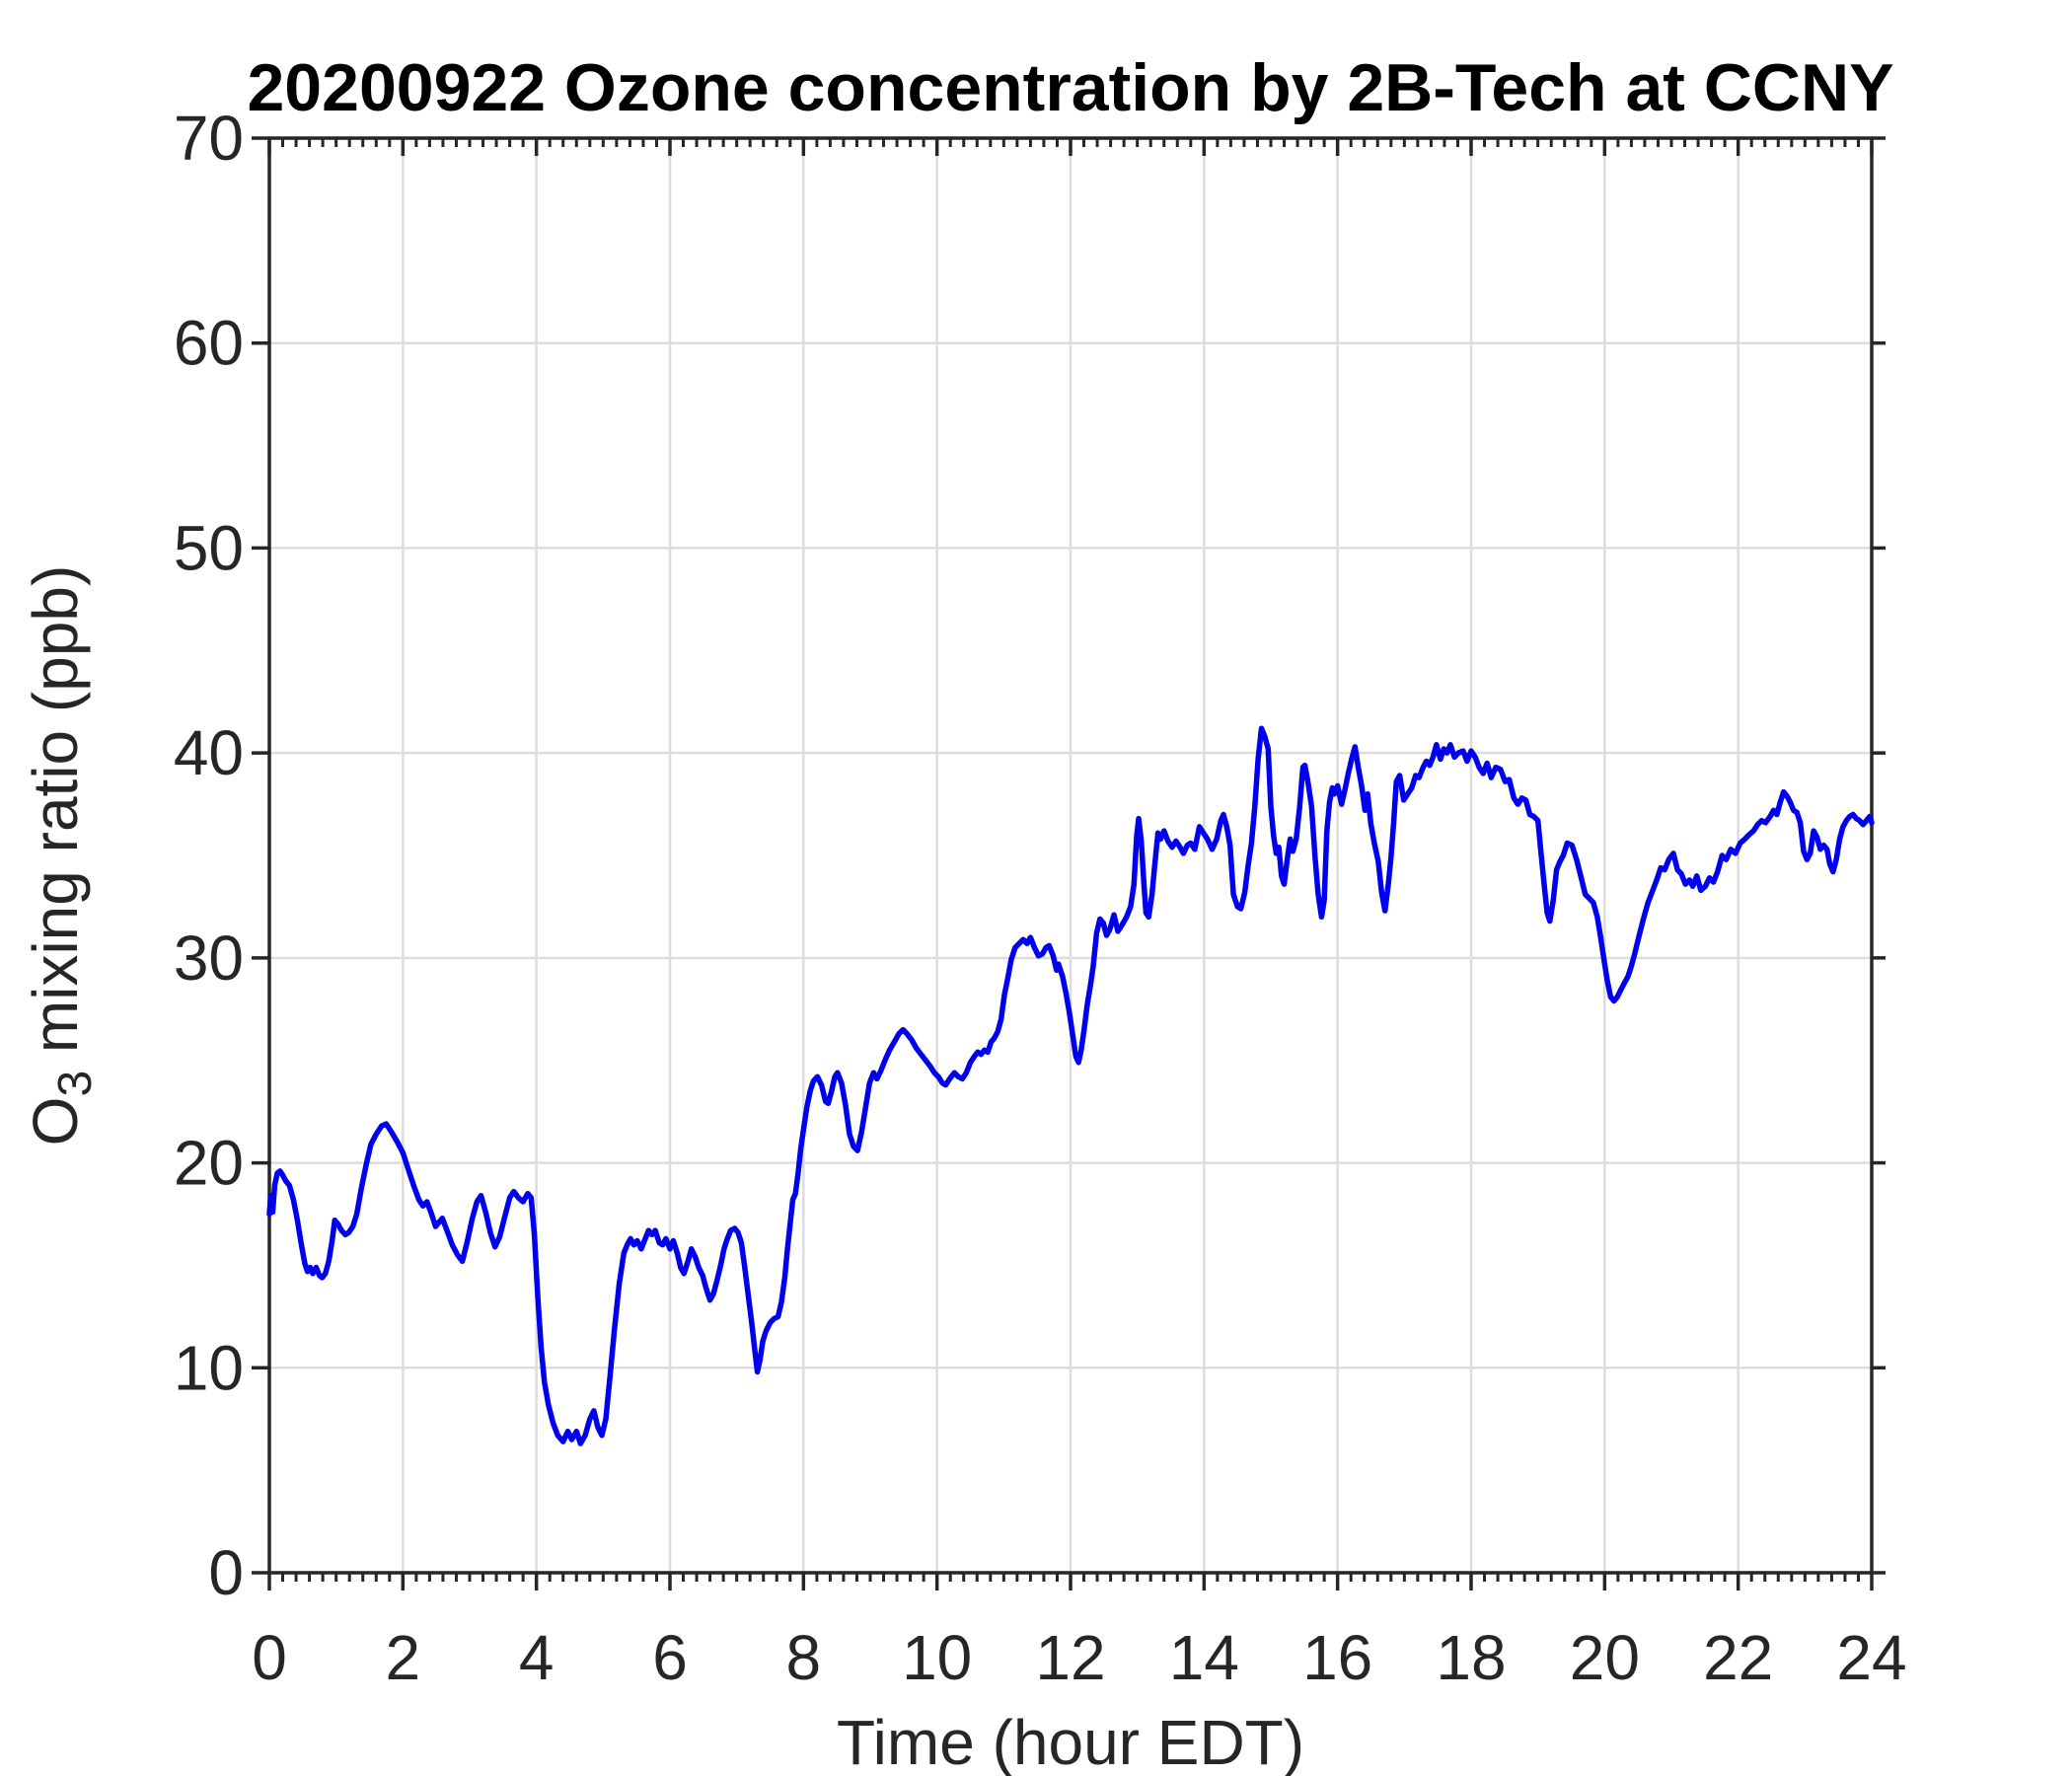 The height and width of the screenshot is (1776, 2072). I want to click on x-tick-label-12: 12, so click(1070, 1658).